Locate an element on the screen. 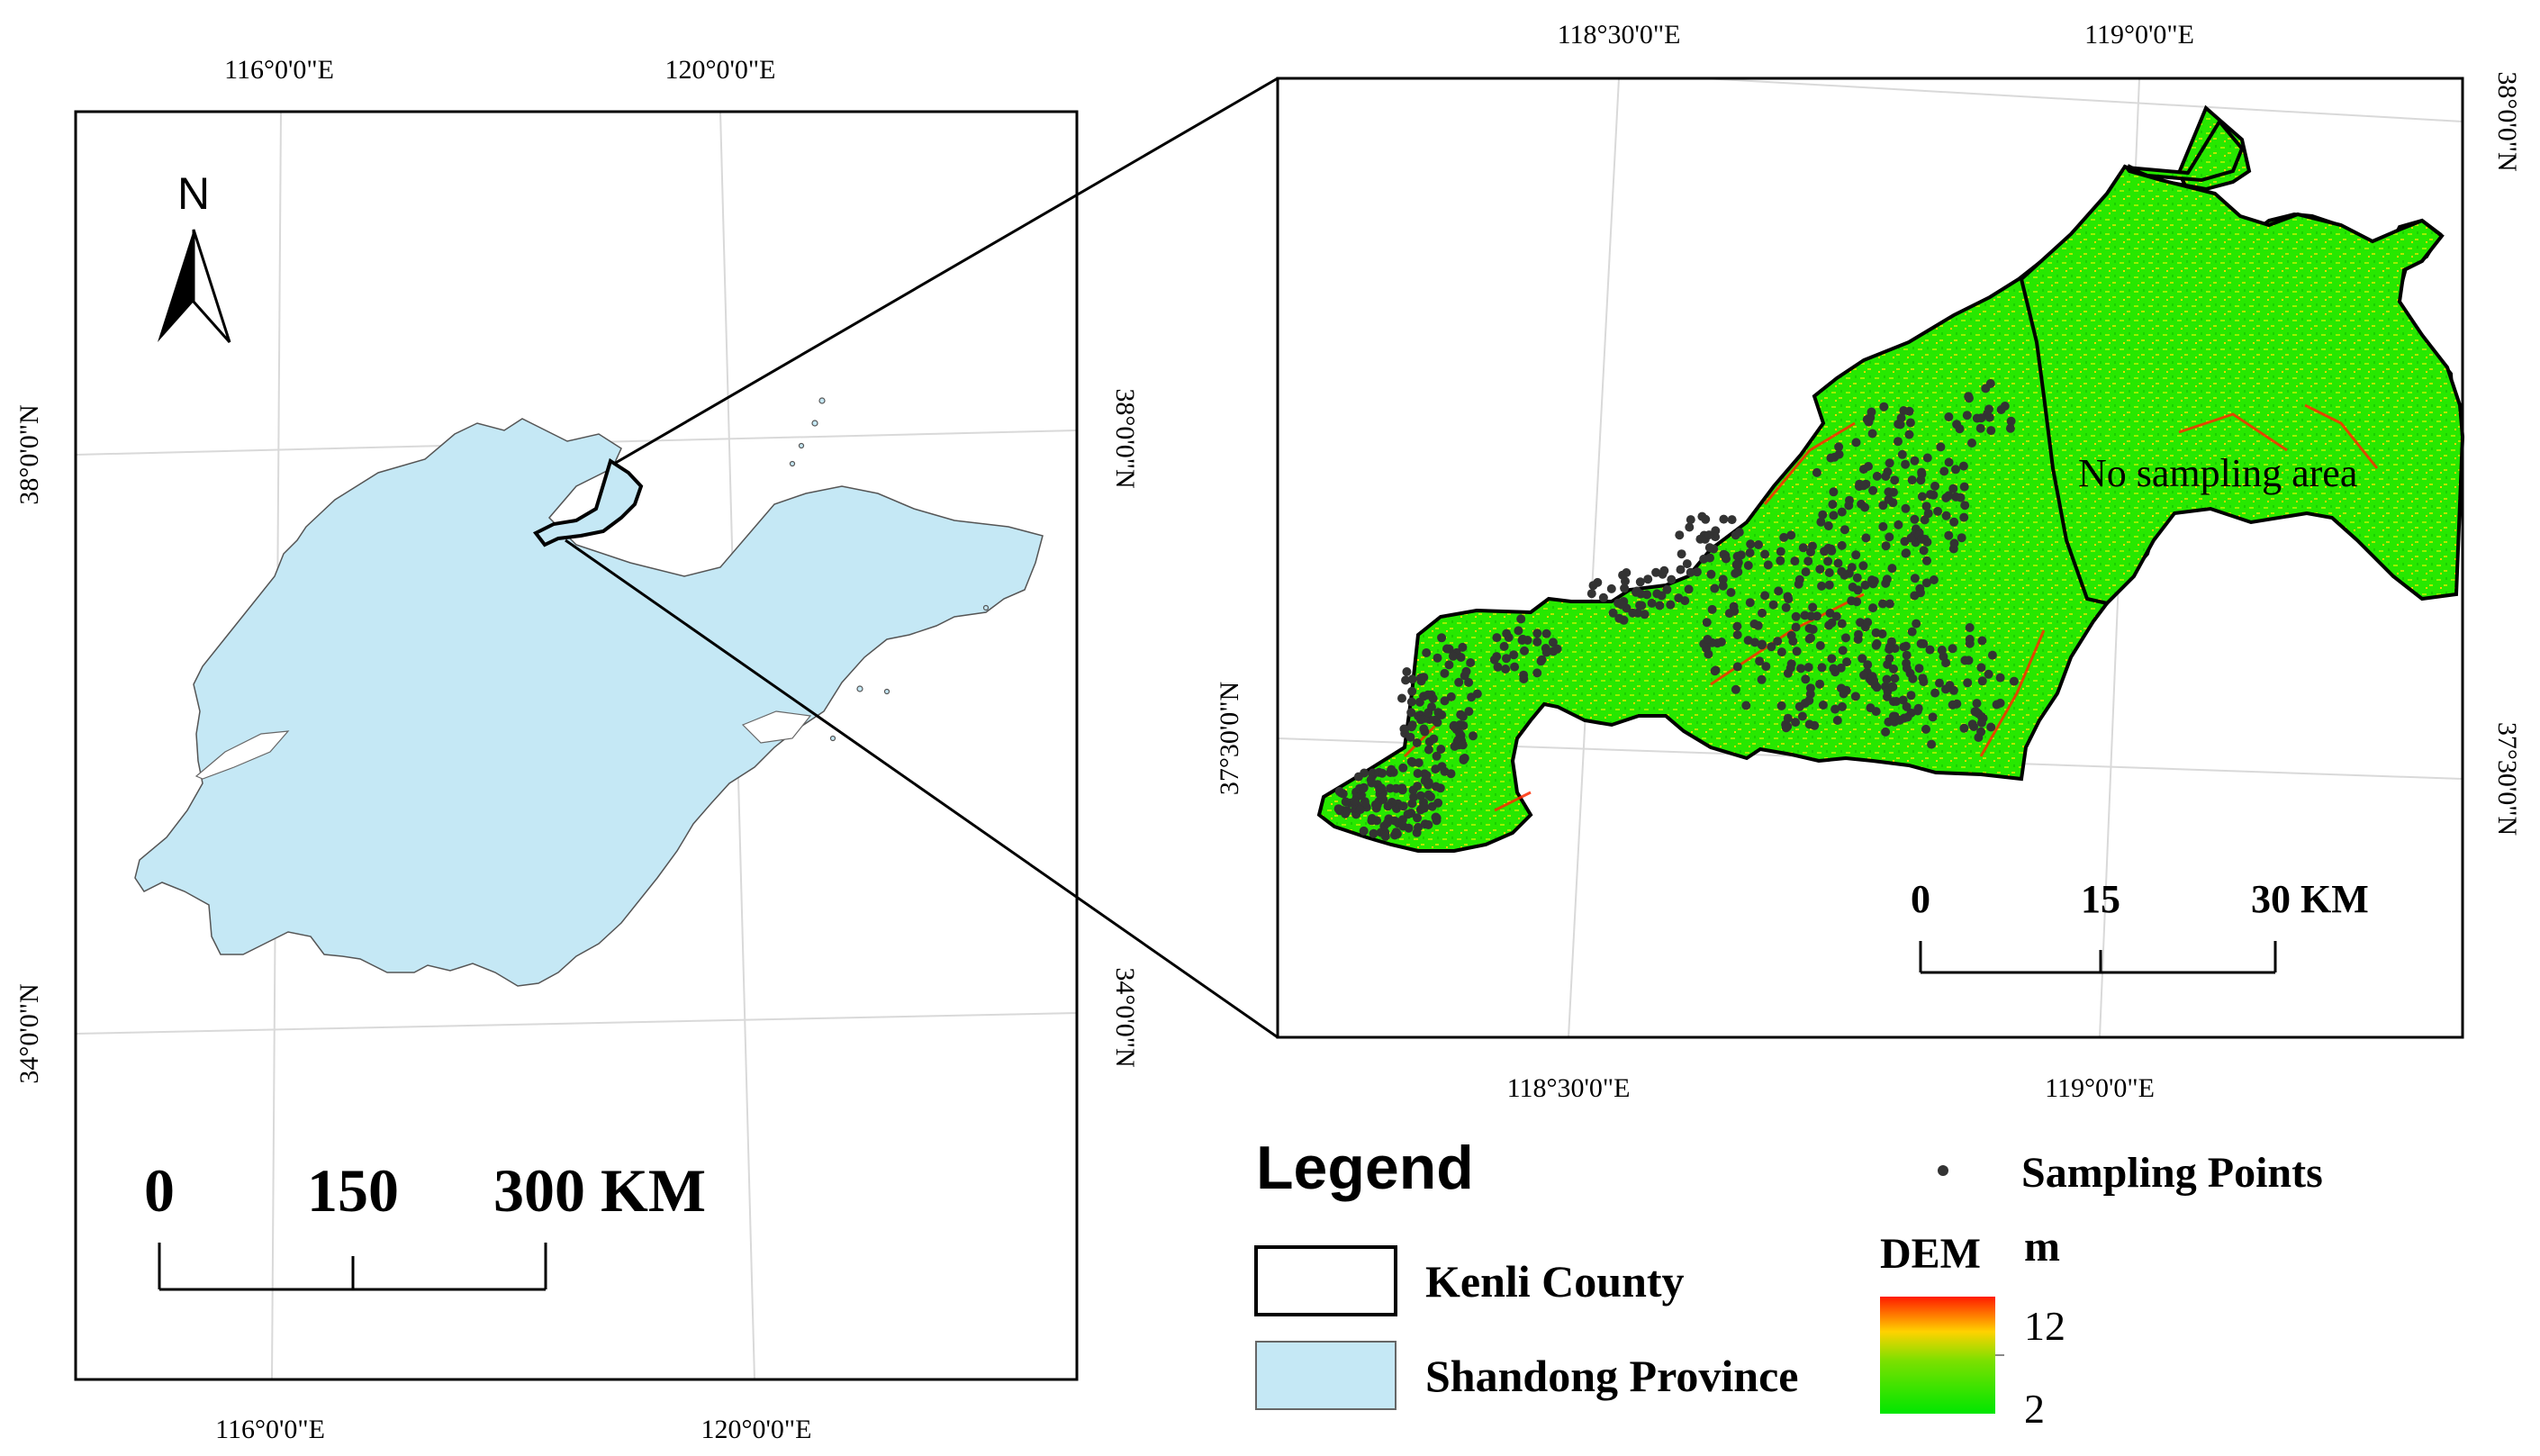 The height and width of the screenshot is (1456, 2540). left-left-label-1: 38°0'0"N is located at coordinates (29, 454).